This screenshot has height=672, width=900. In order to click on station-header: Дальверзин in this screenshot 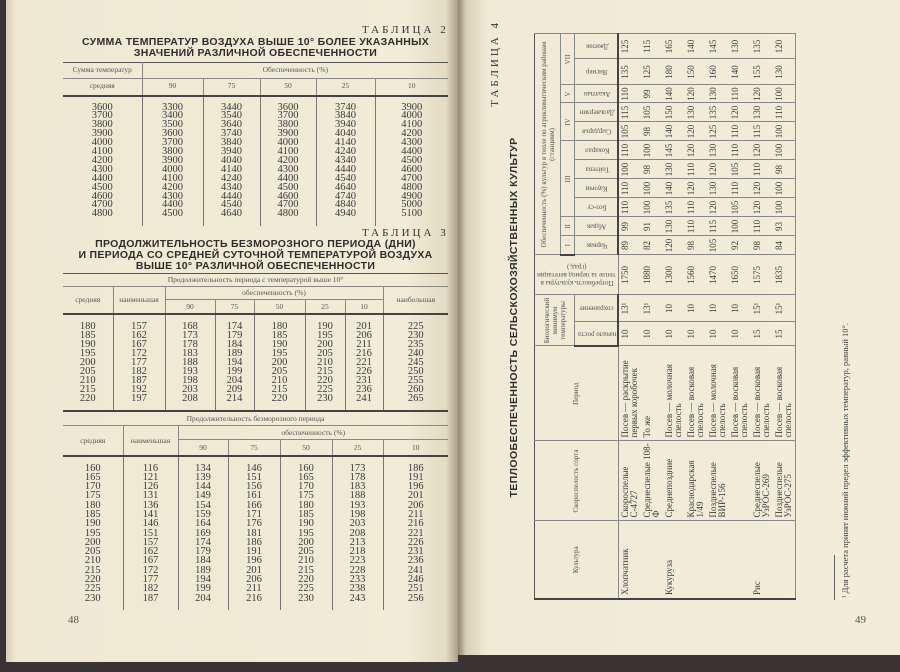, I will do `click(596, 112)`.